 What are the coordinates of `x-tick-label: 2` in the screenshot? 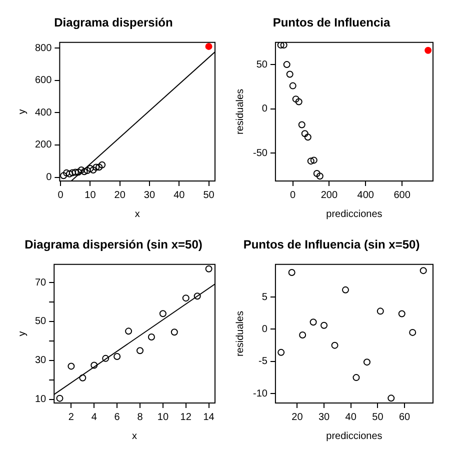 It's located at (71, 417).